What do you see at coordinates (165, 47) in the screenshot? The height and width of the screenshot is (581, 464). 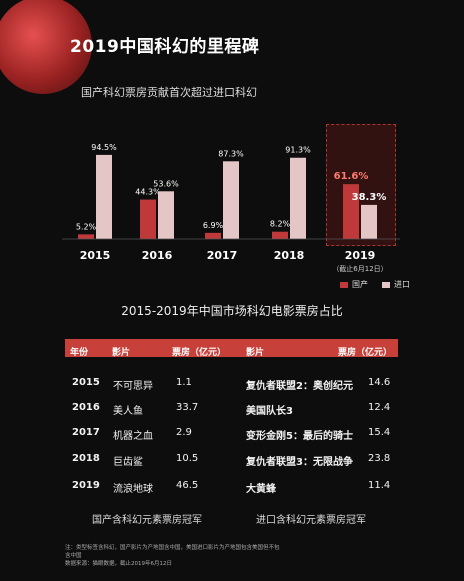 I see `page-title: 2019中国科幻的里程碑` at bounding box center [165, 47].